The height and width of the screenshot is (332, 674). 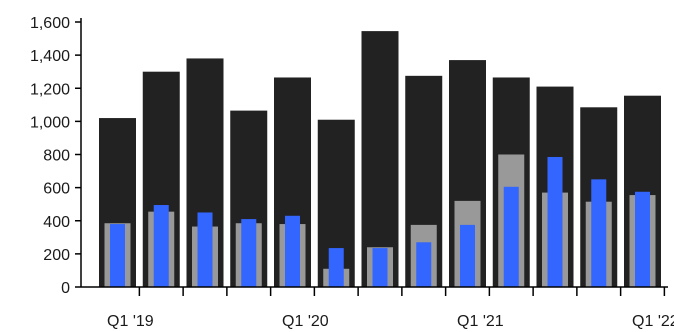 I want to click on y-tick-label-0: 0, so click(x=65, y=288).